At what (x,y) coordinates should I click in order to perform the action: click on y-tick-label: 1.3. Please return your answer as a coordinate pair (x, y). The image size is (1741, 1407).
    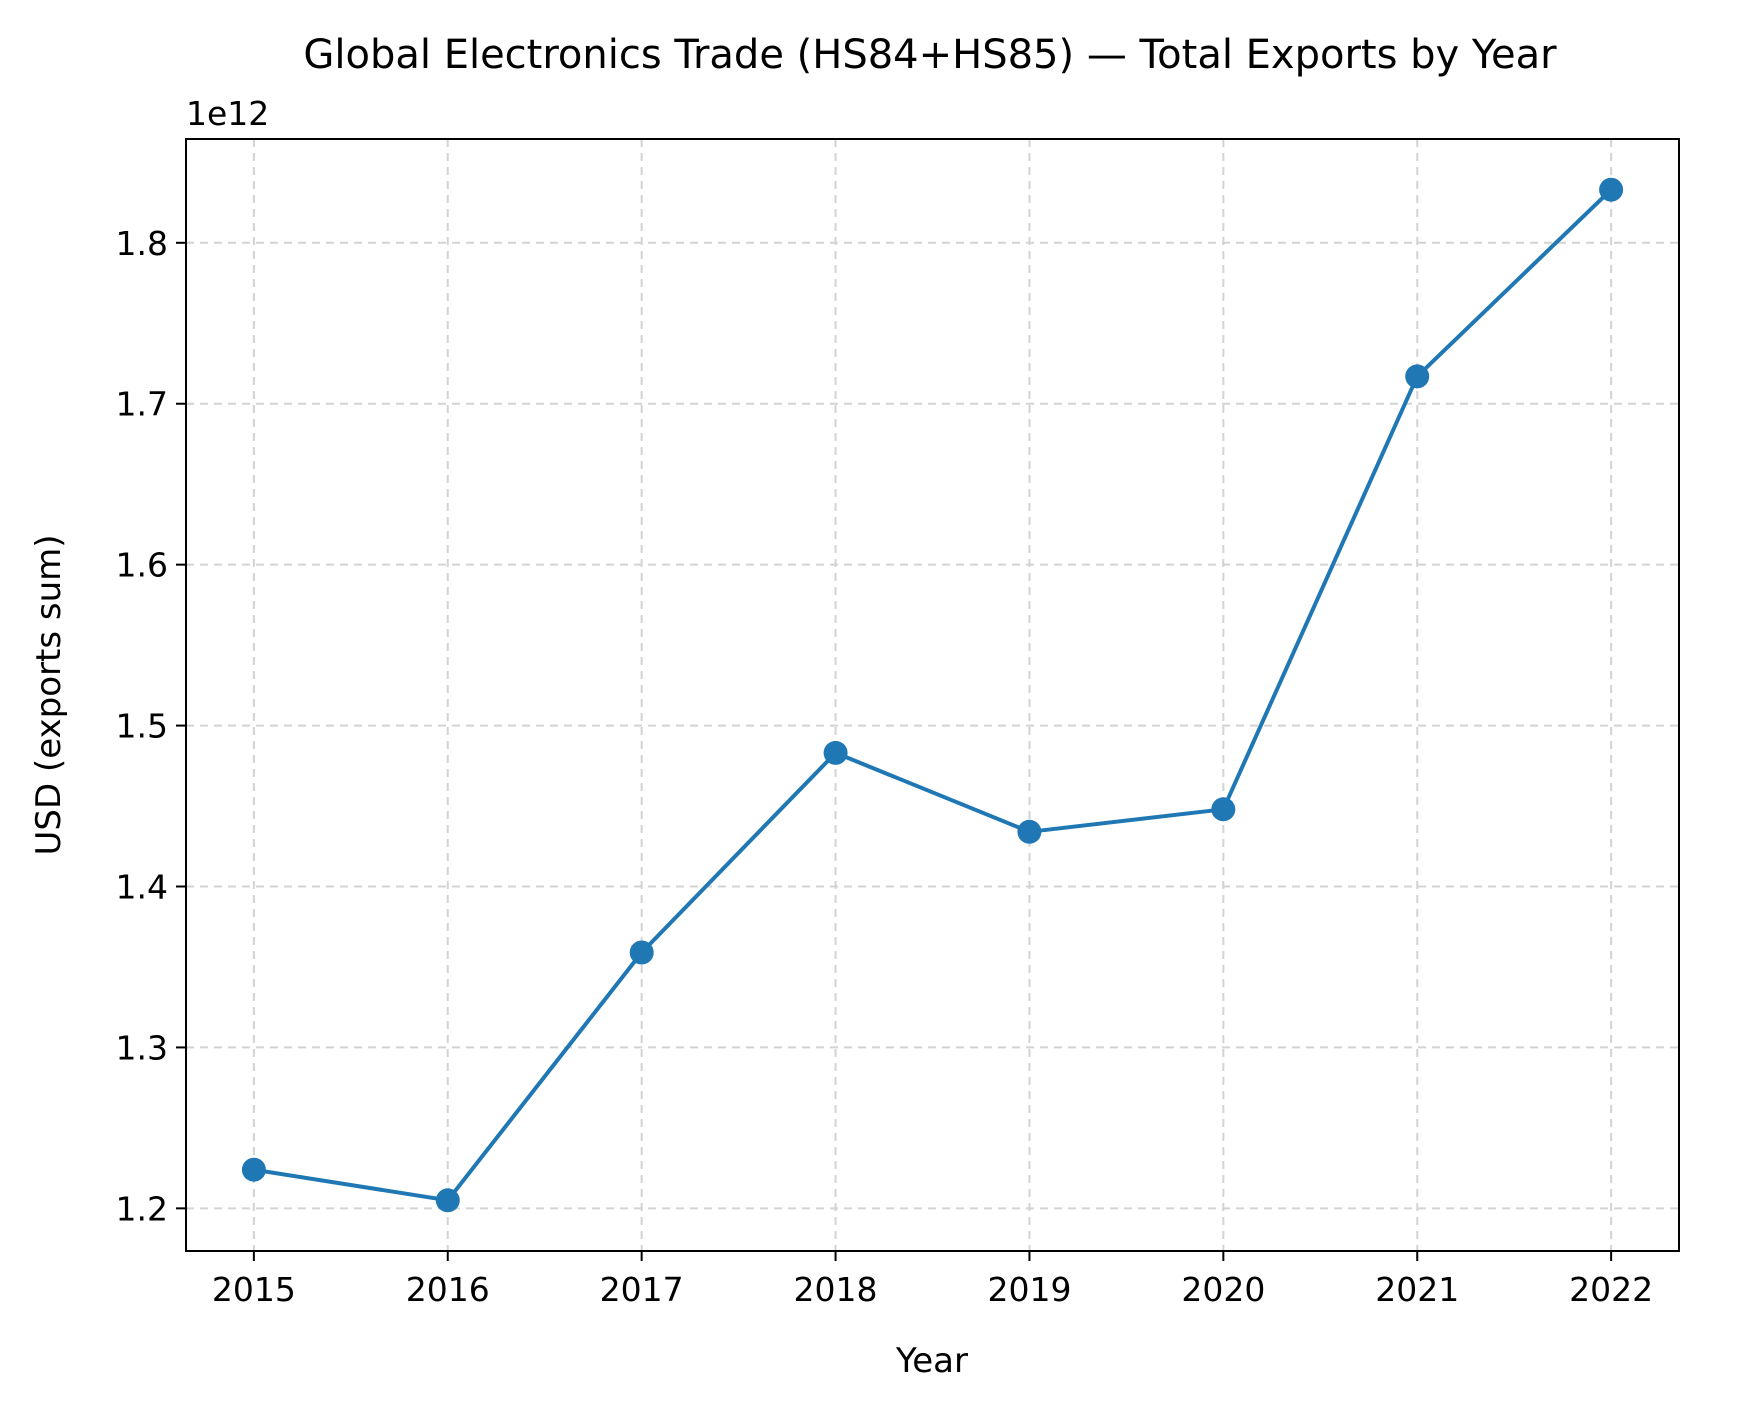
    Looking at the image, I should click on (142, 1047).